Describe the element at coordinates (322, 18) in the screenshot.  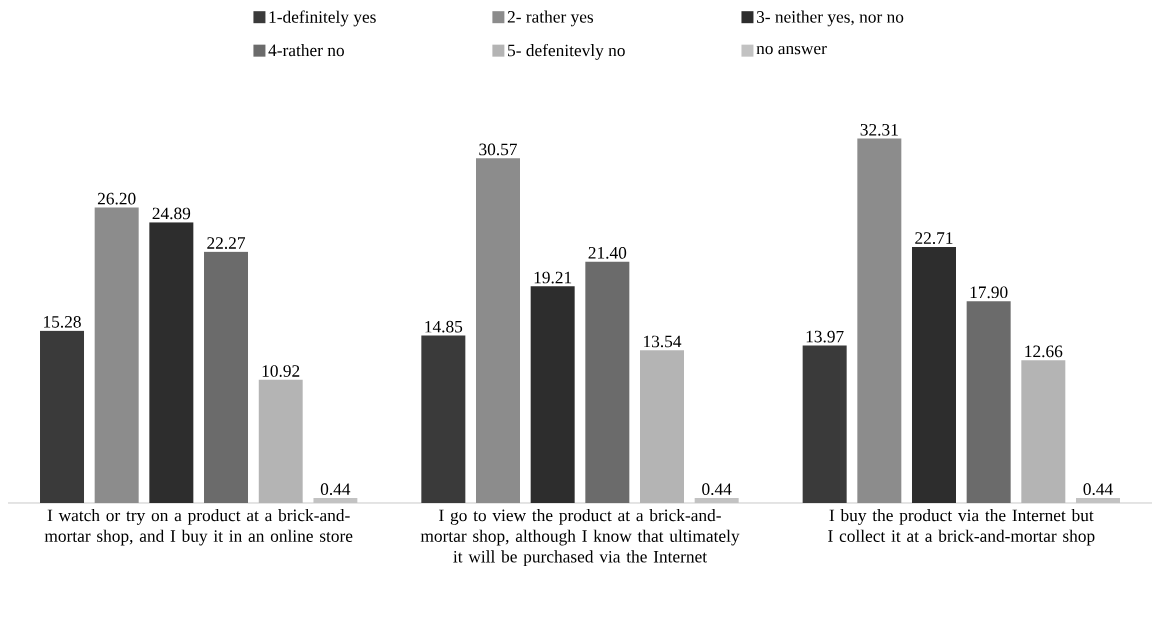
I see `legend-label: 1-definitely yes` at that location.